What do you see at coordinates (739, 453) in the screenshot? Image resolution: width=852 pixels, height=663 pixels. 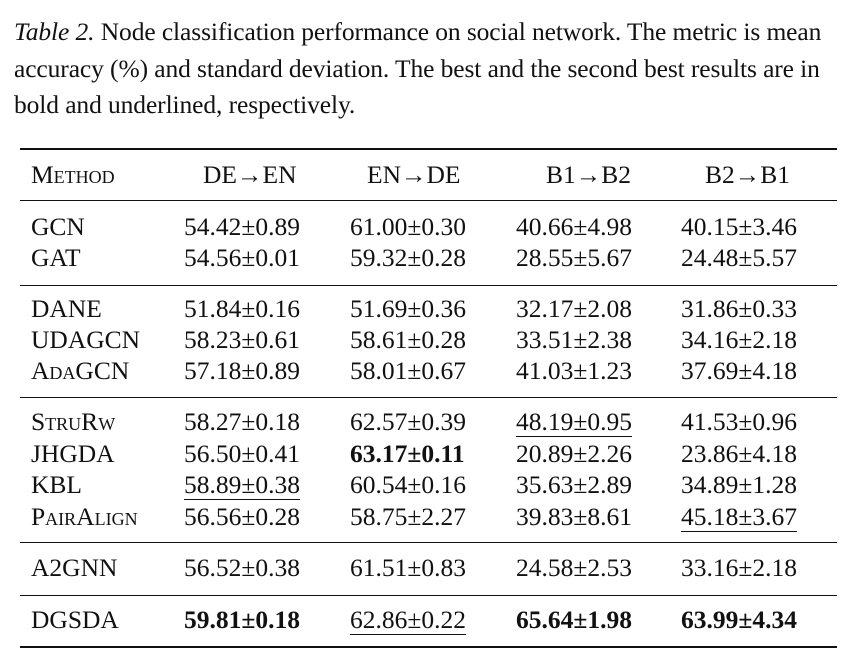 I see `table-cell: 23.86±4.18` at bounding box center [739, 453].